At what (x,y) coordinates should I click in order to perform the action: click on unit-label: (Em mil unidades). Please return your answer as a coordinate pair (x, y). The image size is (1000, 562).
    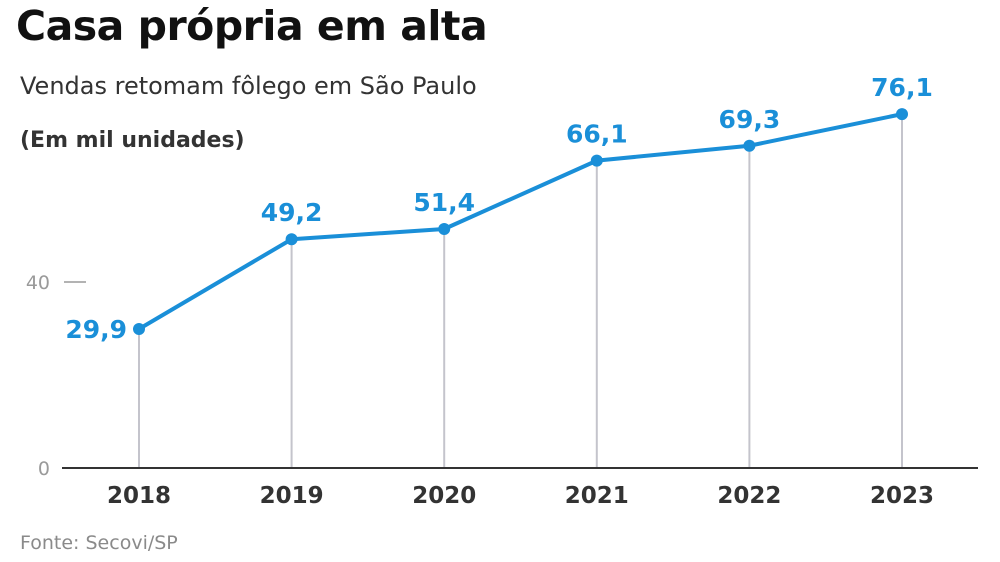
    Looking at the image, I should click on (132, 140).